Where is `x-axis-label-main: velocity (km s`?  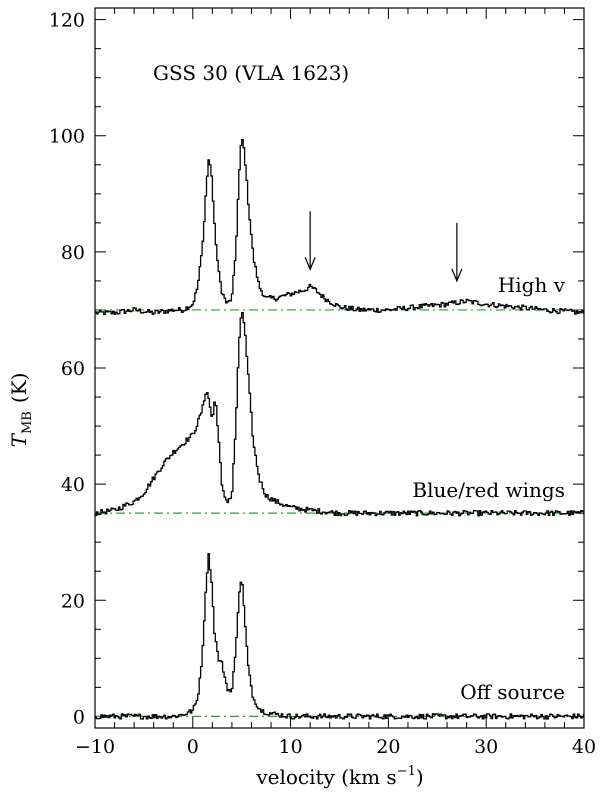
x-axis-label-main: velocity (km s is located at coordinates (325, 777).